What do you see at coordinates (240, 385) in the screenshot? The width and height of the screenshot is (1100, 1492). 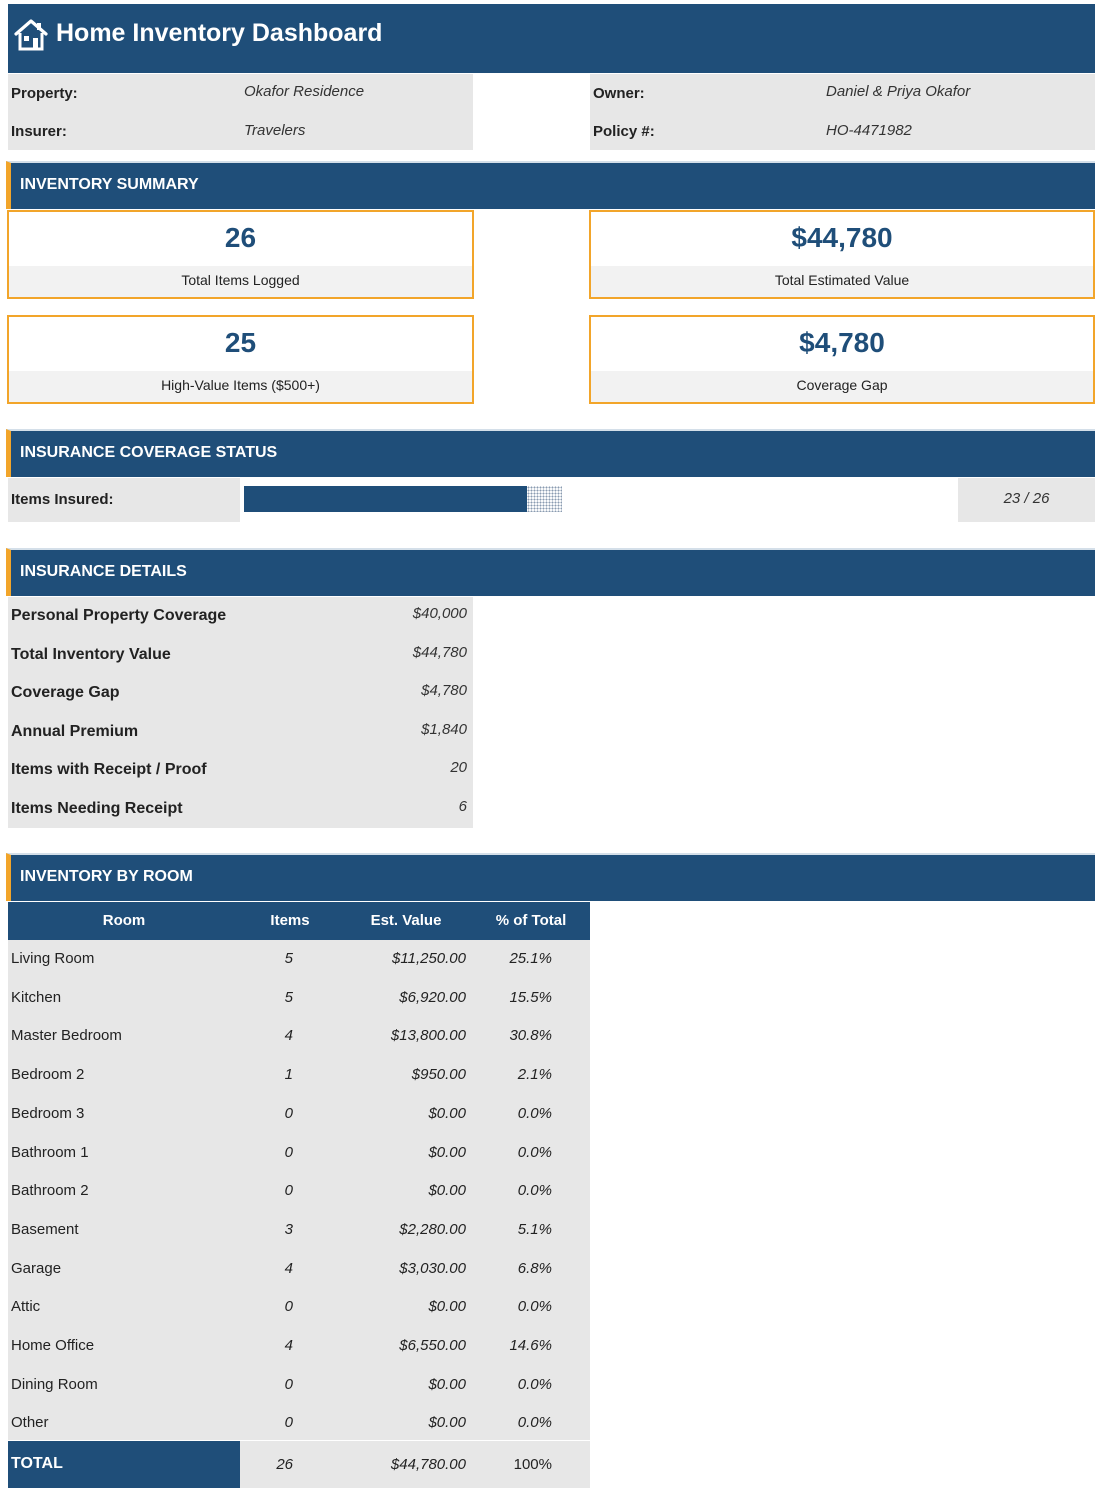 I see `kpi-label: High-Value Items ($500+)` at bounding box center [240, 385].